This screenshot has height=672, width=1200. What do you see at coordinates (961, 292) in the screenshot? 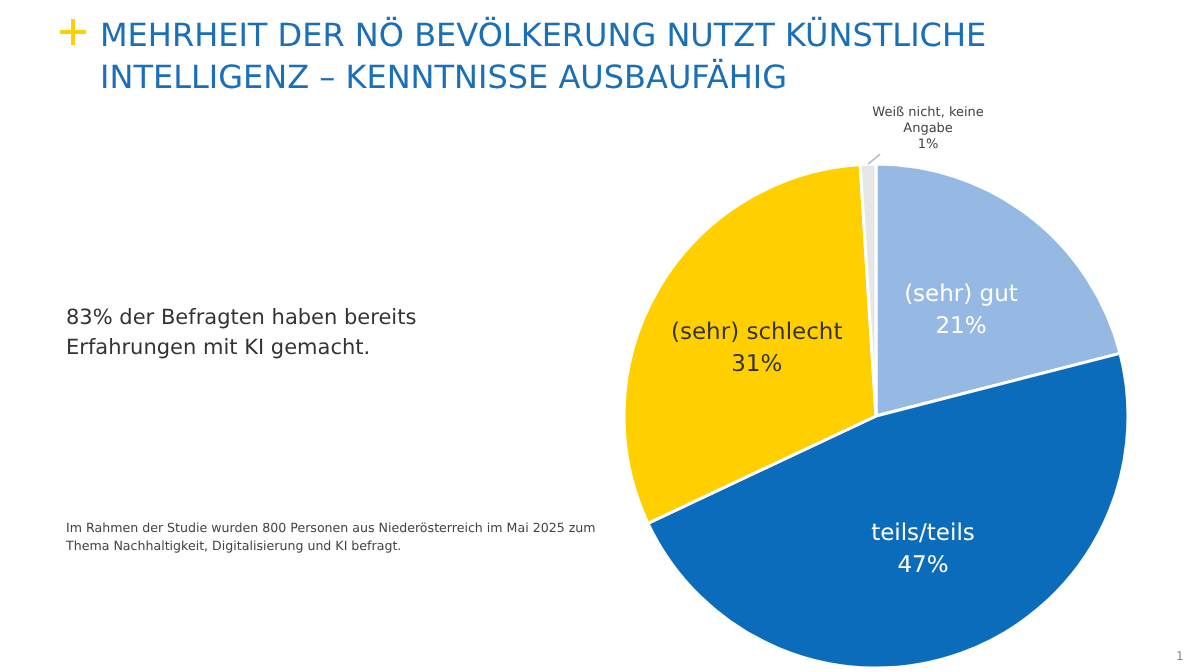
I see `slice-label: (sehr) gut` at bounding box center [961, 292].